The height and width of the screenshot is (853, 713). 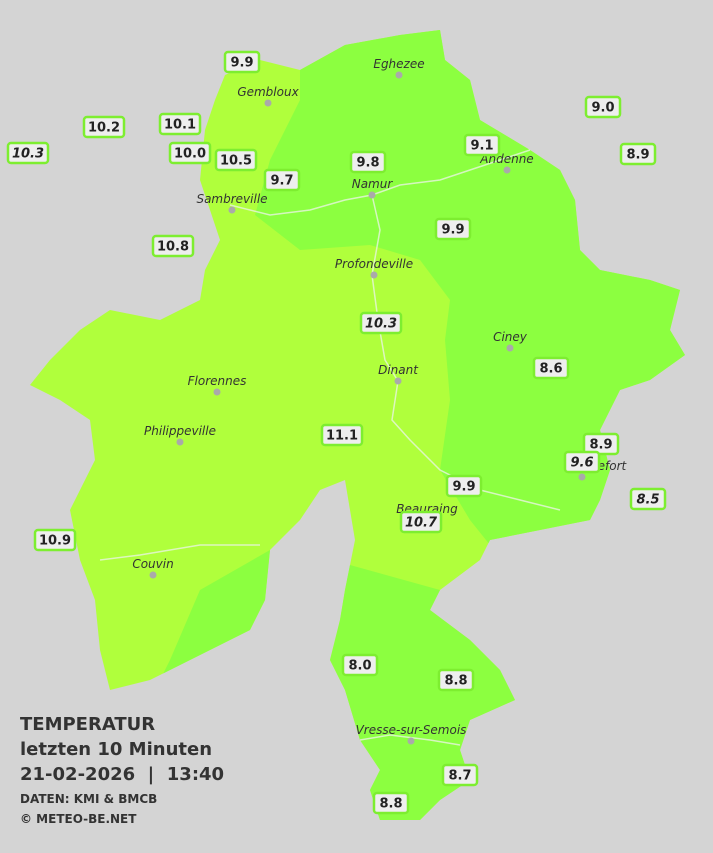 I want to click on legend-subtitle: letzten 10 Minuten, so click(x=116, y=749).